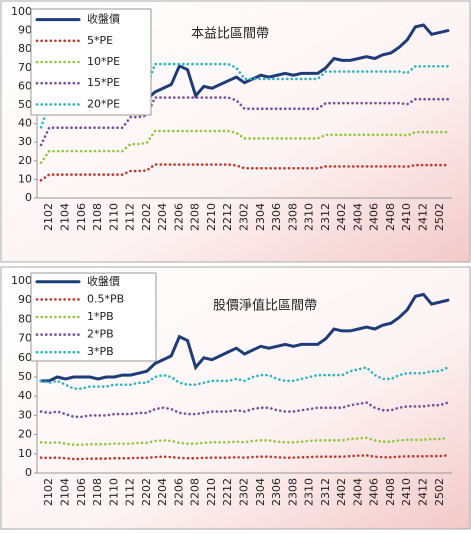  What do you see at coordinates (100, 316) in the screenshot?
I see `legend-label: 1*PB` at bounding box center [100, 316].